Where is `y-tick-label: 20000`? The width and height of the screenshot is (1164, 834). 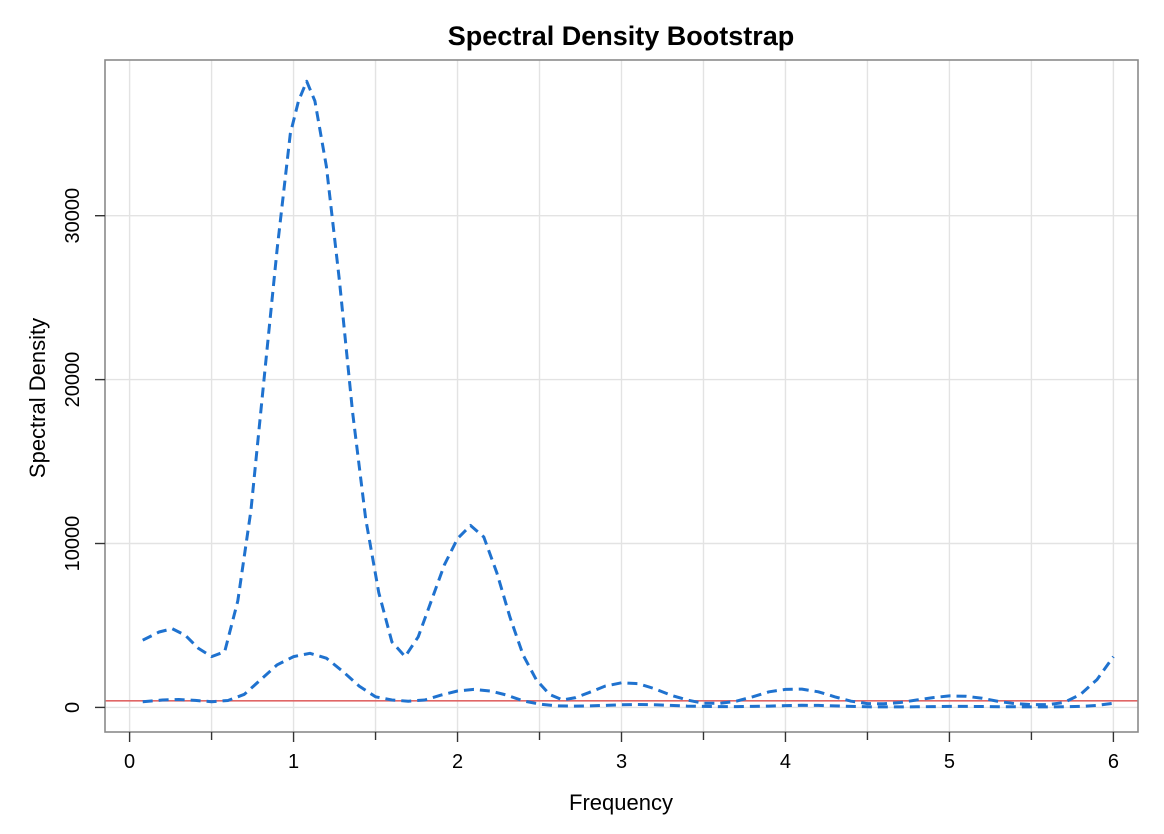 y-tick-label: 20000 is located at coordinates (73, 380).